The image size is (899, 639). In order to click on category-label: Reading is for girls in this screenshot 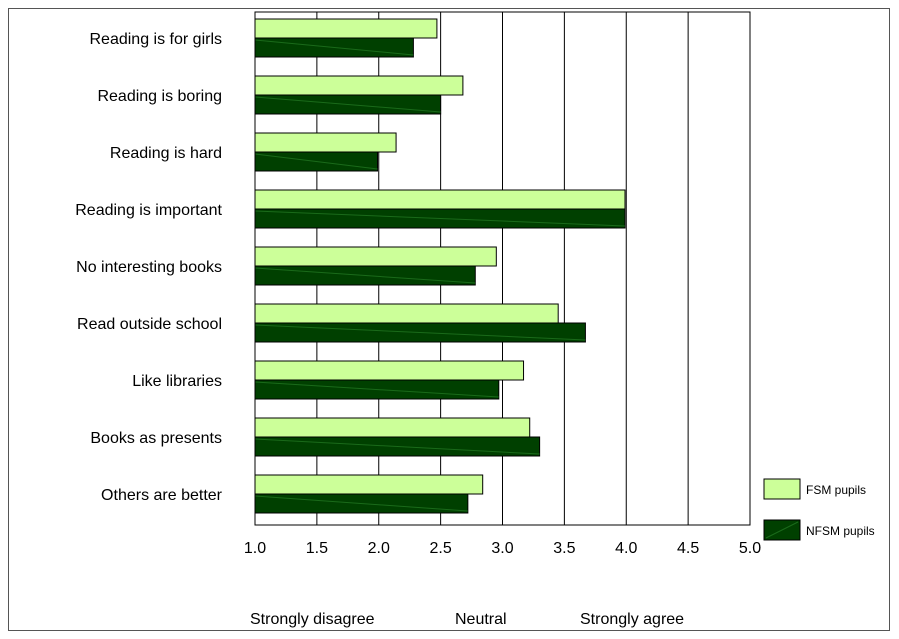, I will do `click(156, 39)`.